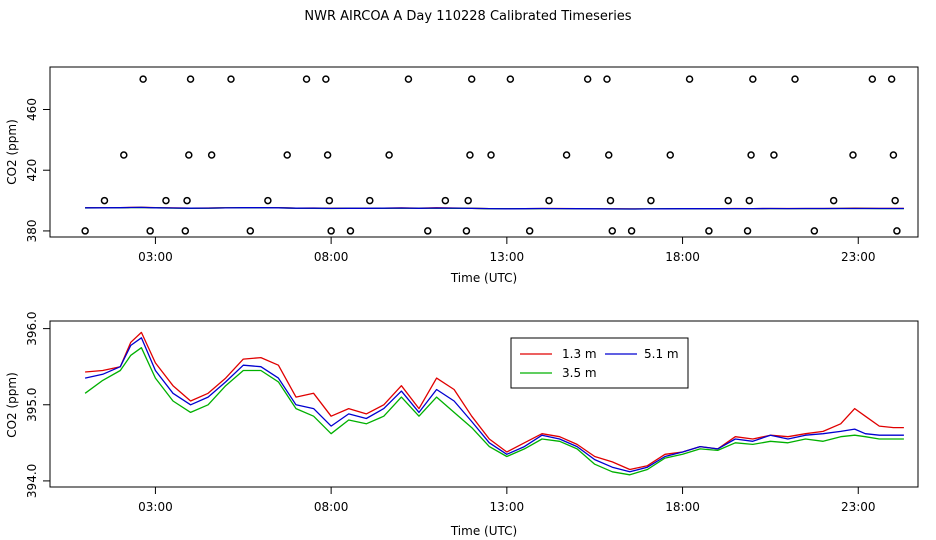  Describe the element at coordinates (858, 507) in the screenshot. I see `bottom-x-tick-label: 23:00` at that location.